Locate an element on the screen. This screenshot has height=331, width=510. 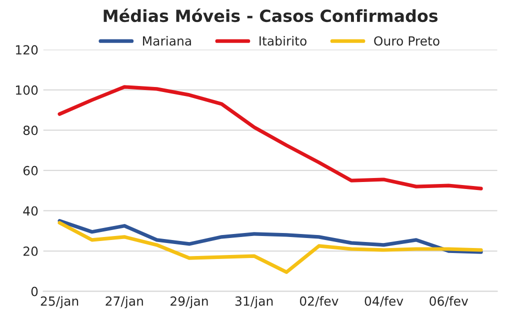
y-tick-label: 100 is located at coordinates (27, 90).